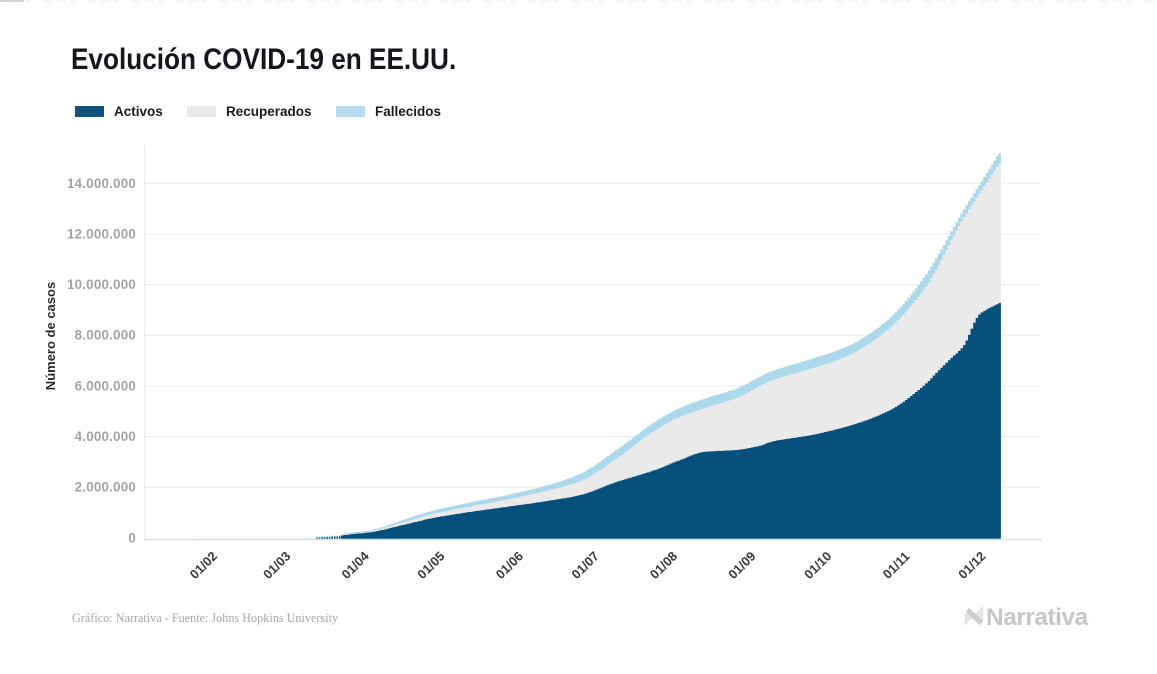 Image resolution: width=1157 pixels, height=674 pixels. What do you see at coordinates (101, 284) in the screenshot?
I see `svg-text: 10.000.000` at bounding box center [101, 284].